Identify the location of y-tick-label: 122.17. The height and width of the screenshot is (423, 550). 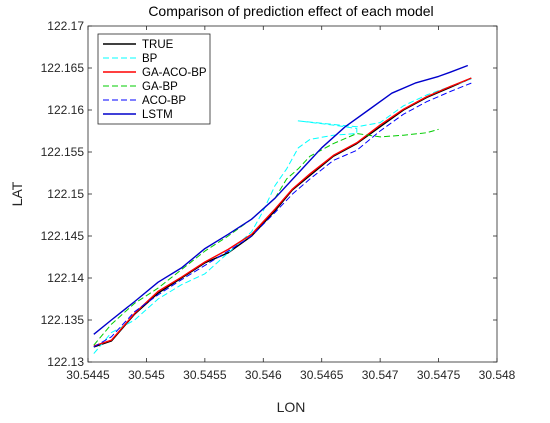
(65, 26).